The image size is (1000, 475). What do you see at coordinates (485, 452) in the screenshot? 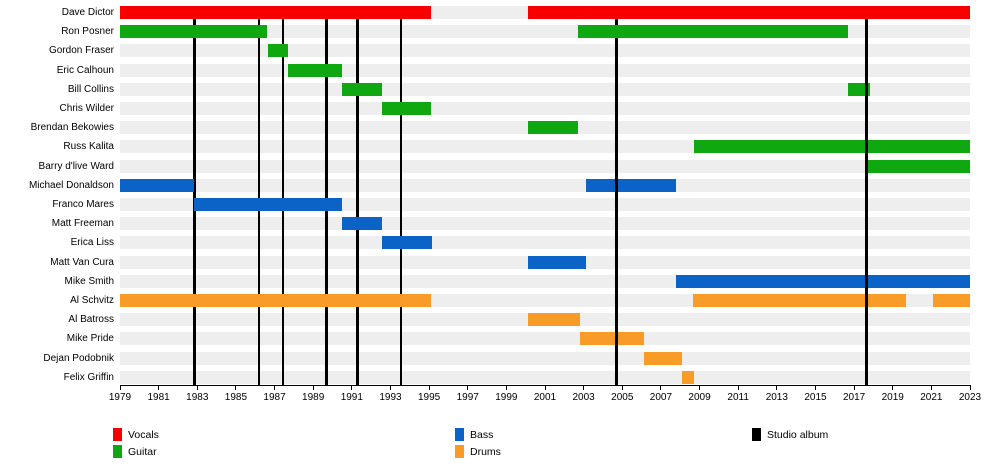
I see `legend-label-drums: Drums` at bounding box center [485, 452].